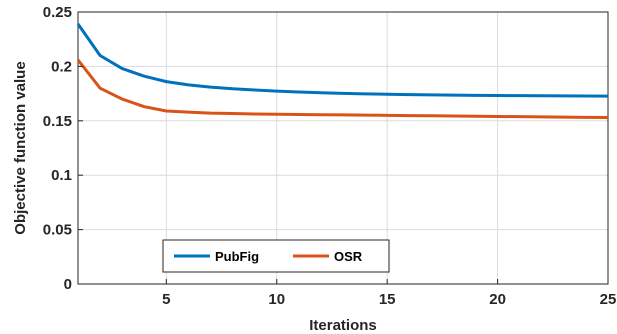  What do you see at coordinates (61, 175) in the screenshot?
I see `y-tick-label: 0.1` at bounding box center [61, 175].